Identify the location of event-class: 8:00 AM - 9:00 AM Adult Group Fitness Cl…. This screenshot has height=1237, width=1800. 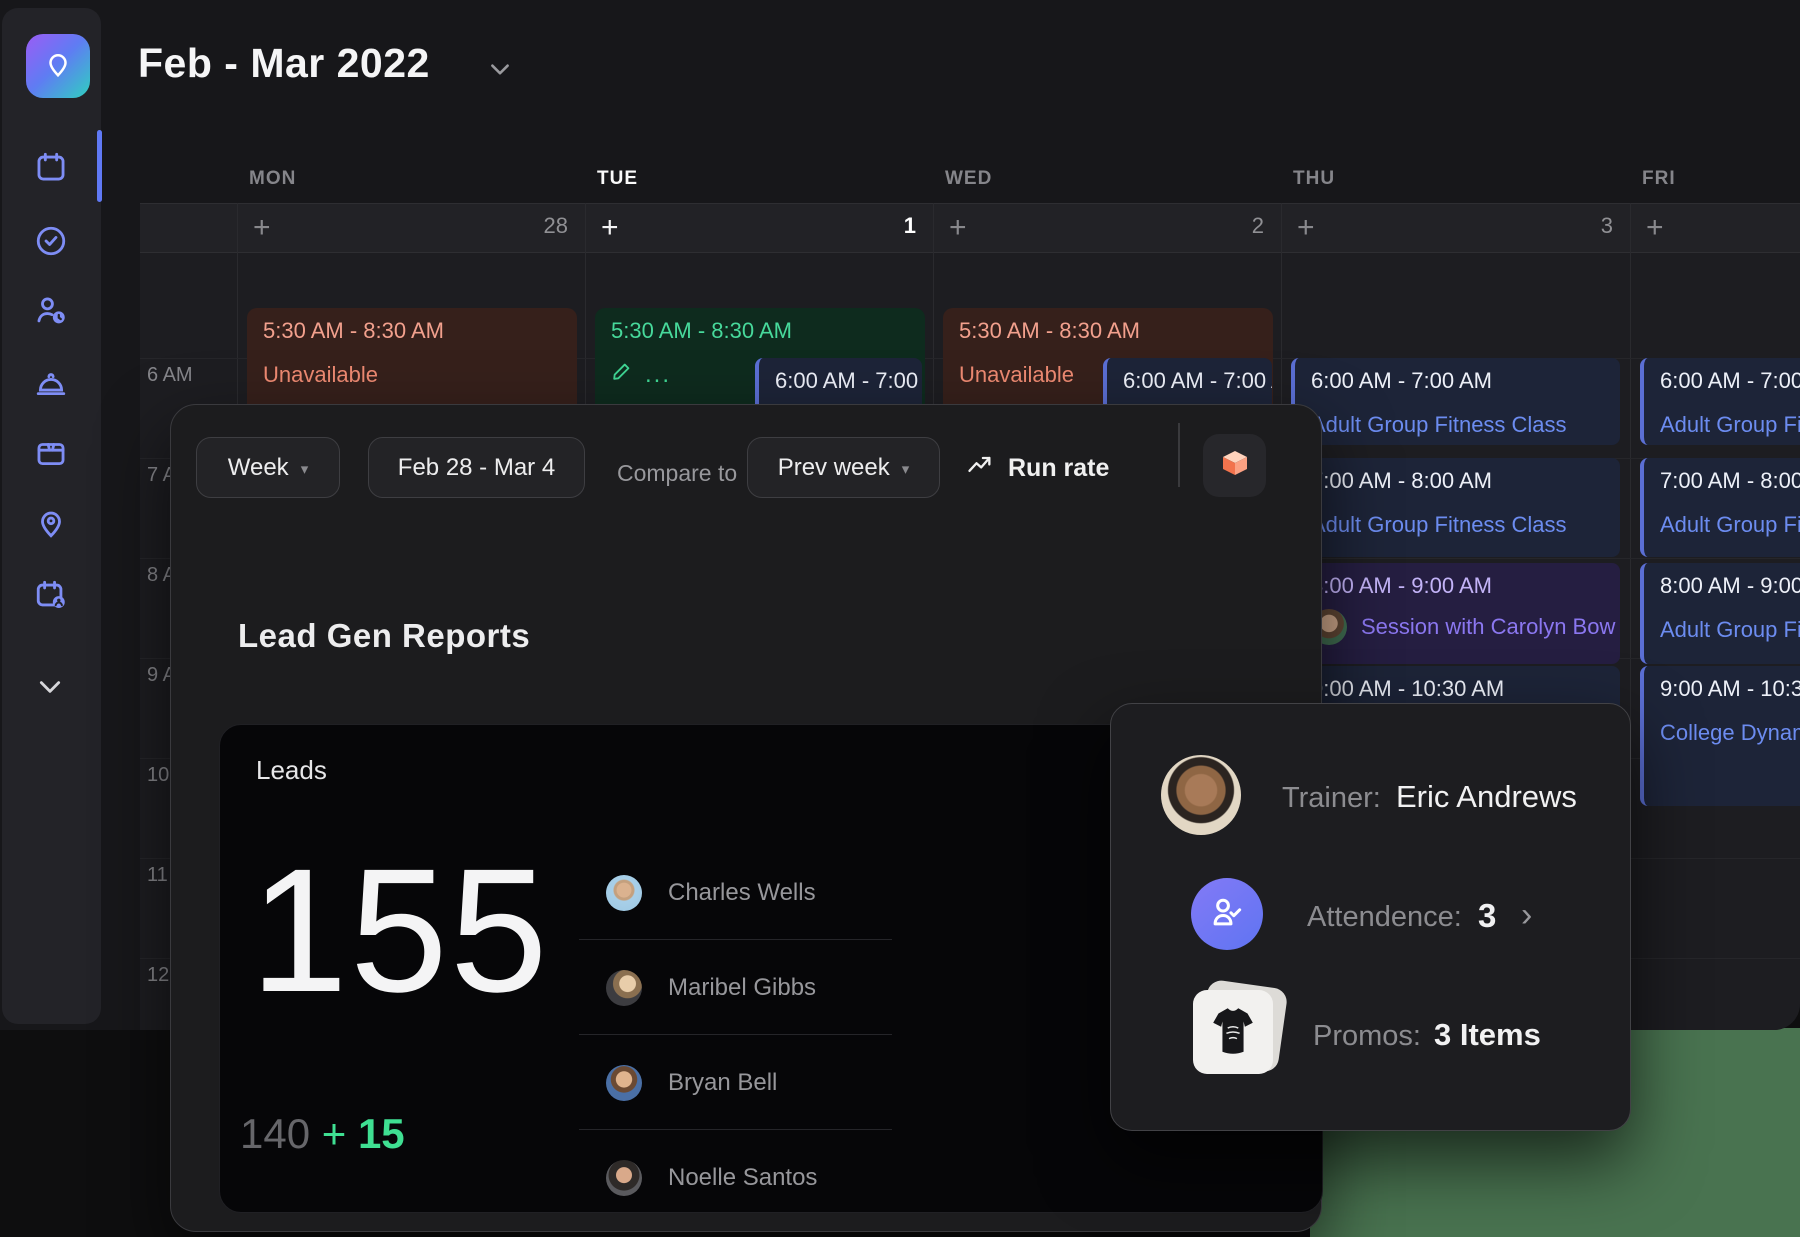
(1720, 613).